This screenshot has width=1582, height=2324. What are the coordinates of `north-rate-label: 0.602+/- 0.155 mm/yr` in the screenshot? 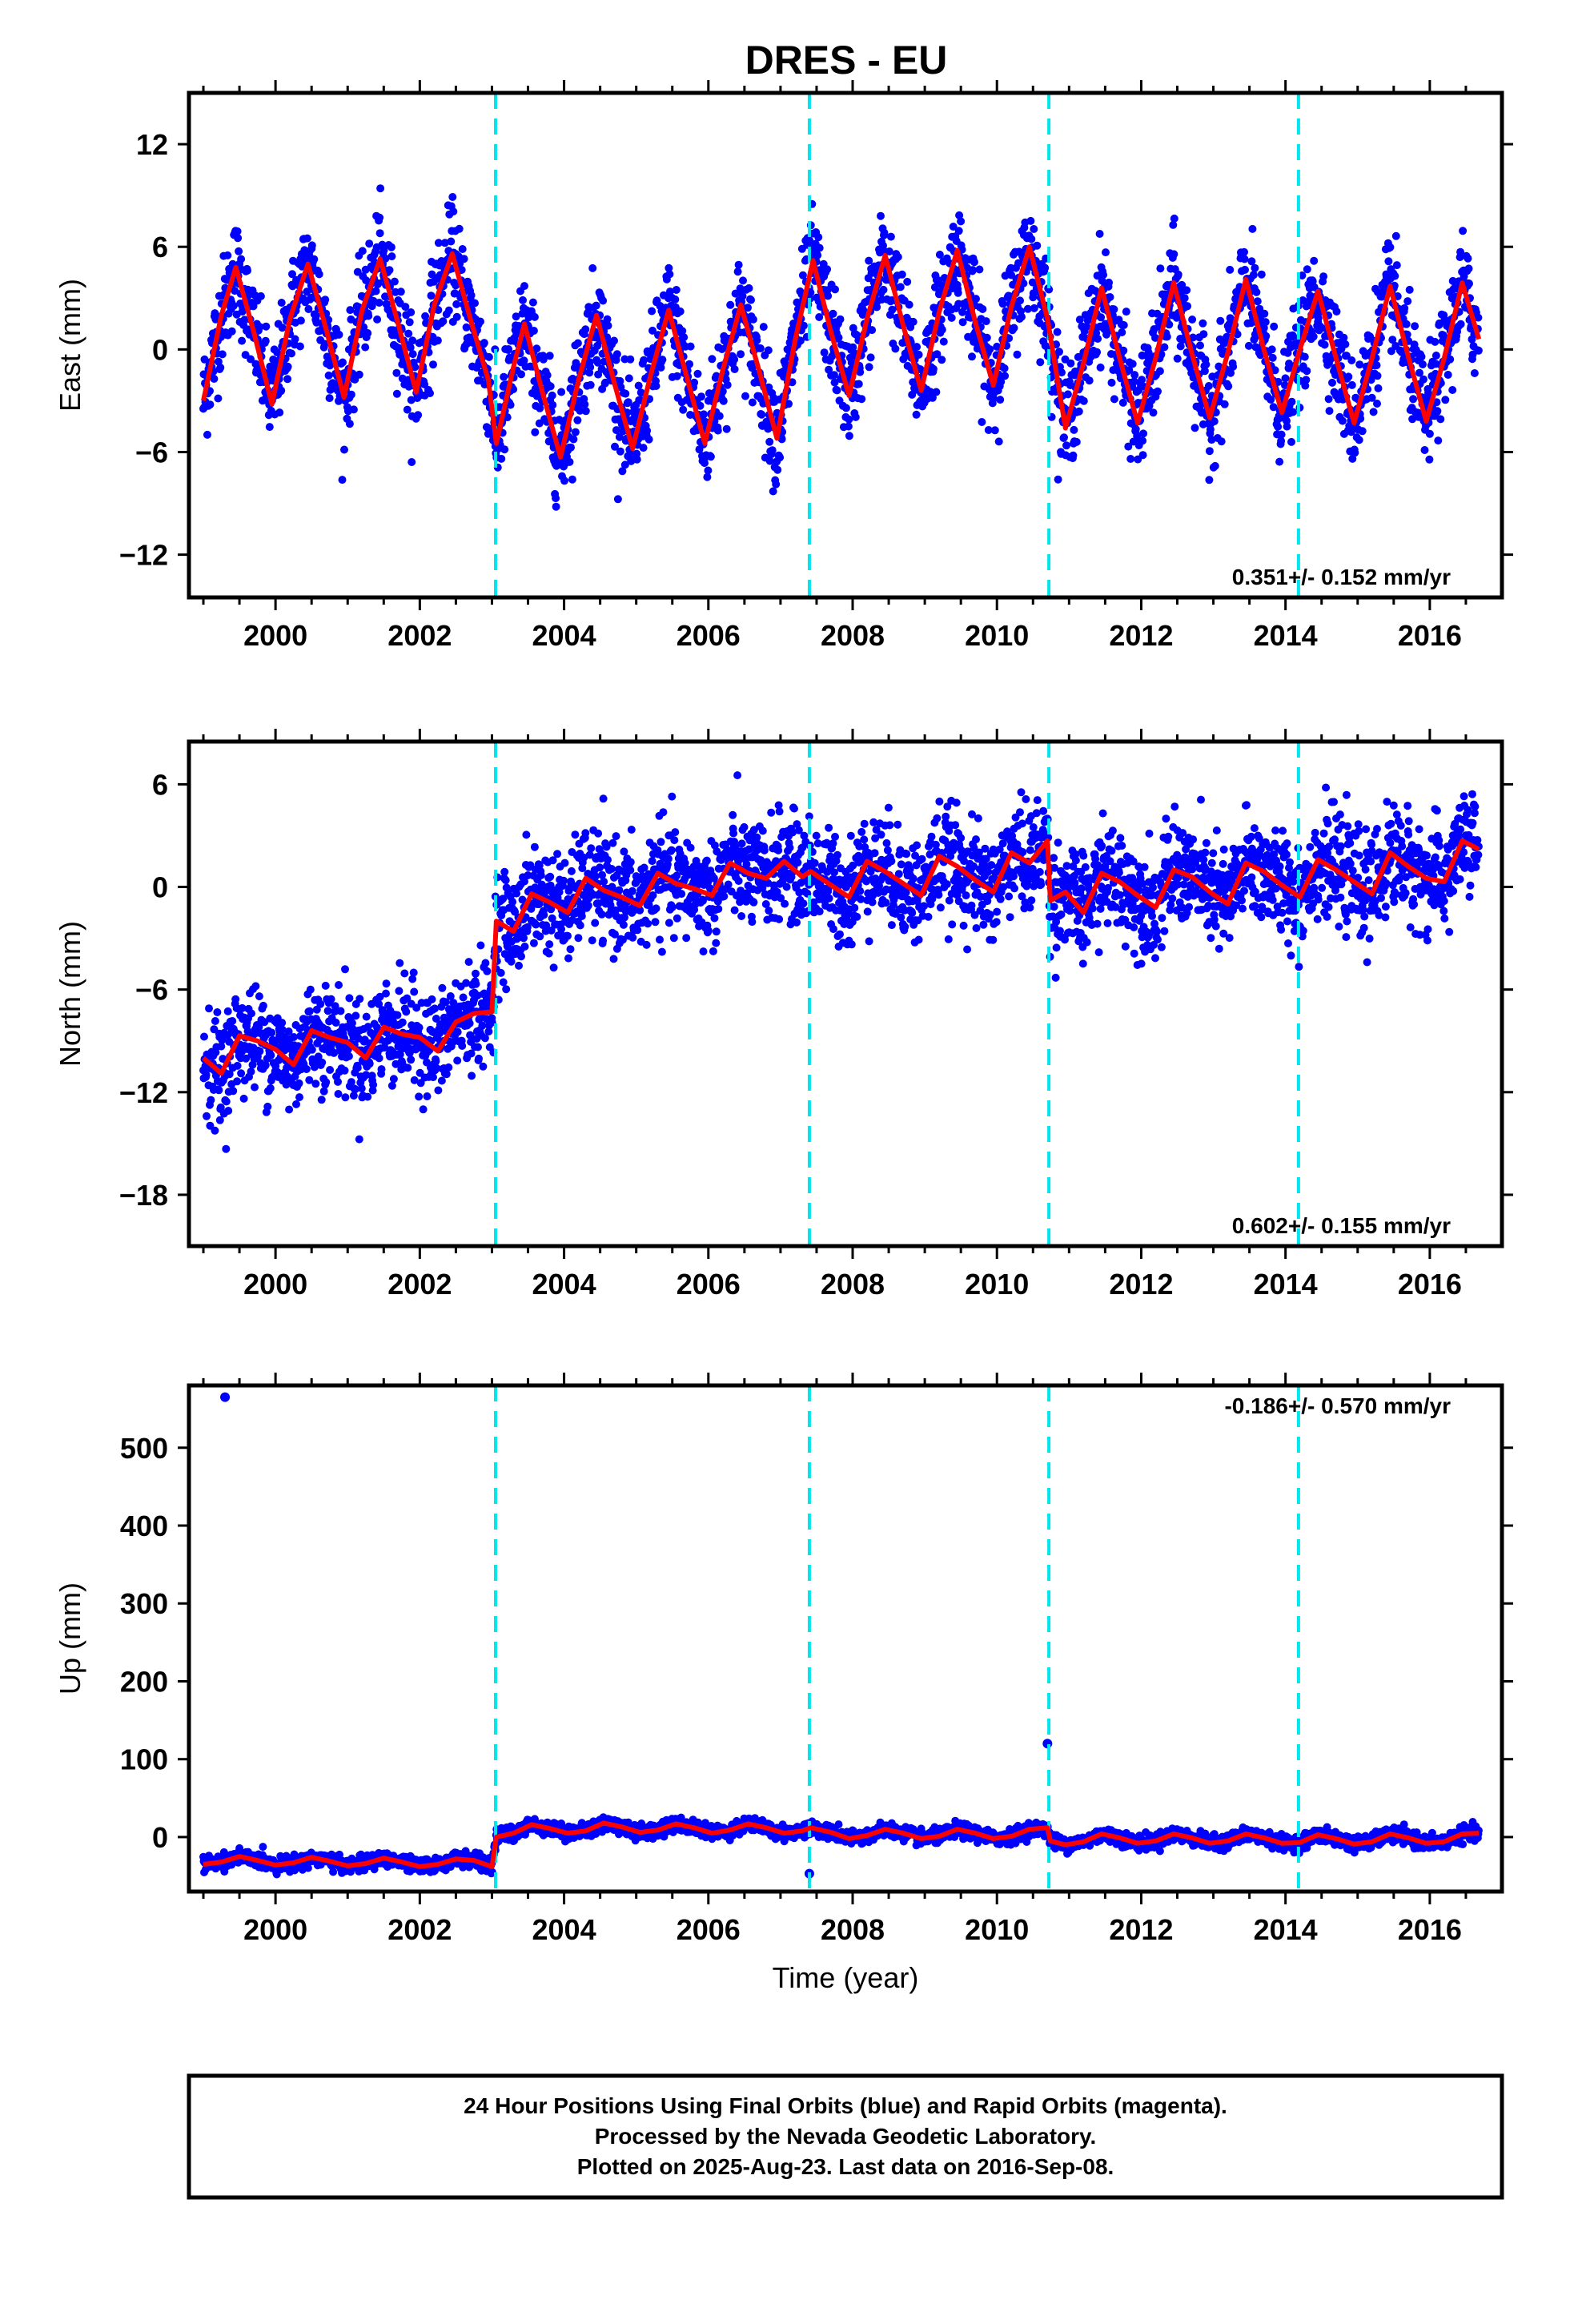 It's located at (1341, 1225).